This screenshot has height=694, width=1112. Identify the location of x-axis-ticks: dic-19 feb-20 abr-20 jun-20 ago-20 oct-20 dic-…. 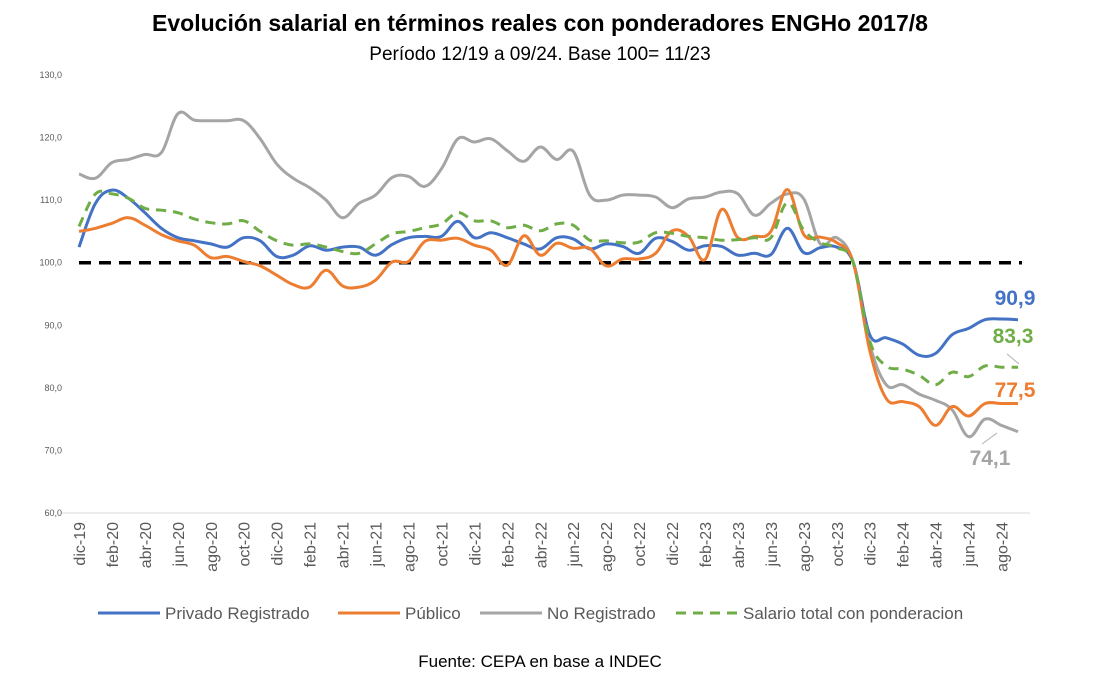
(542, 547).